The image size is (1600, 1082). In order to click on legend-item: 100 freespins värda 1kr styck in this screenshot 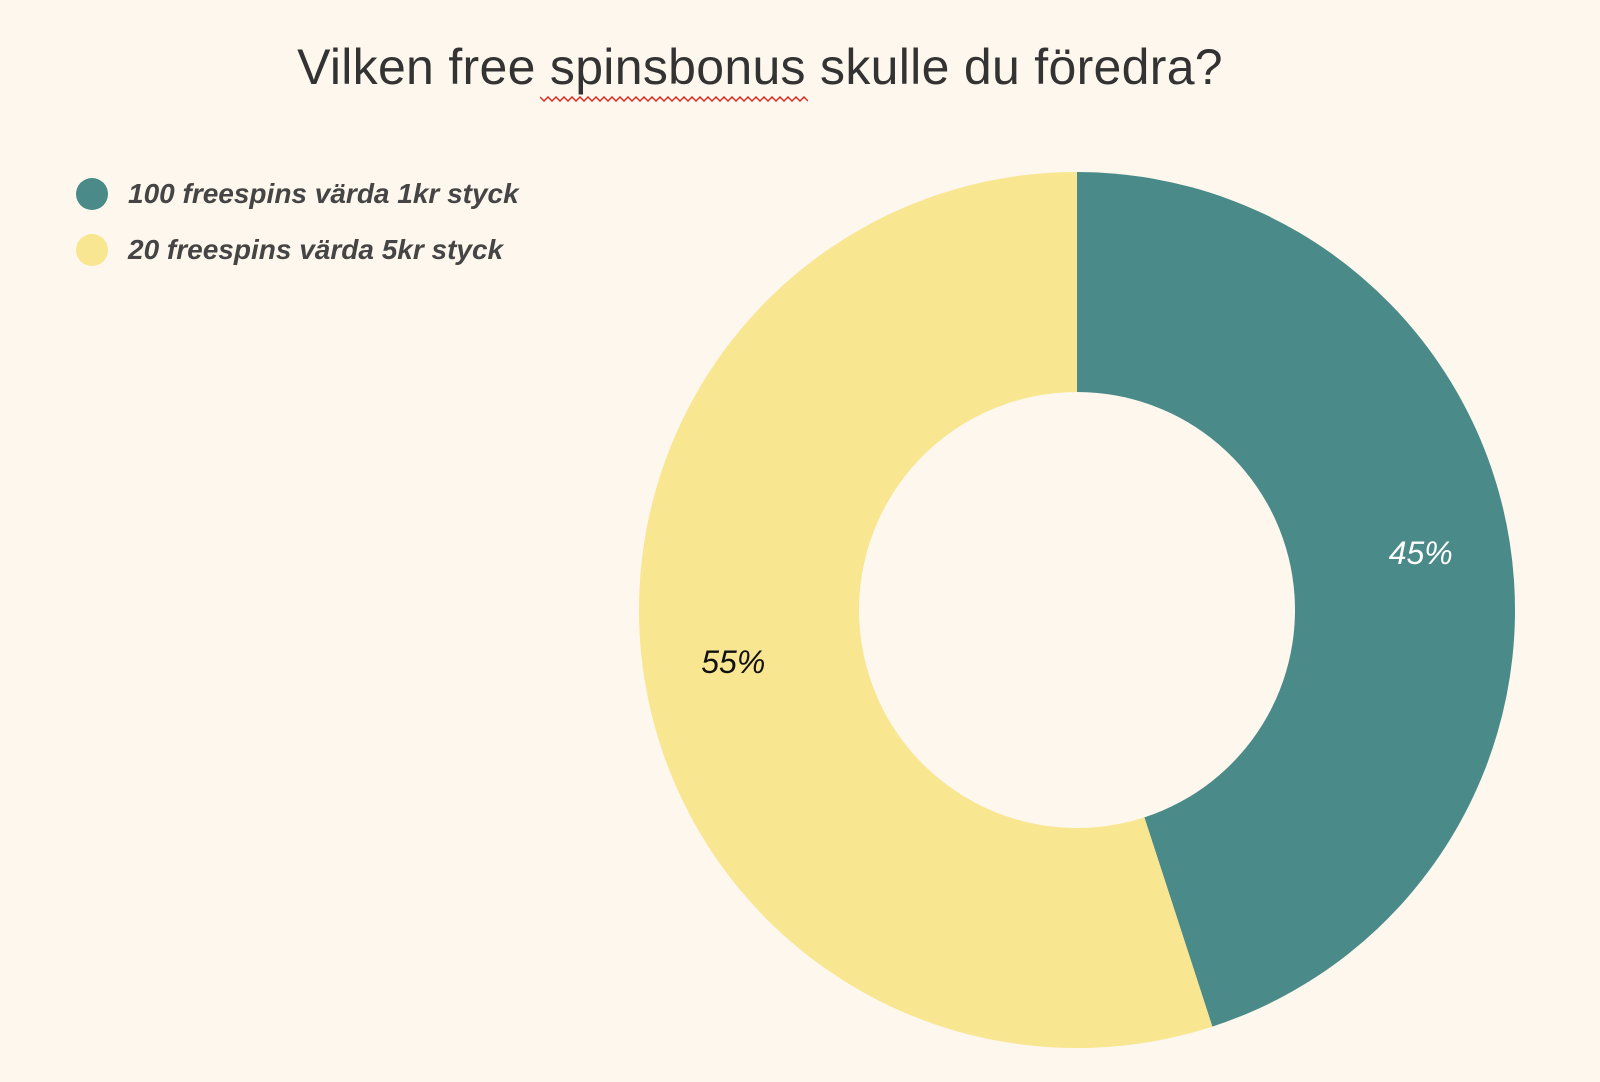, I will do `click(297, 194)`.